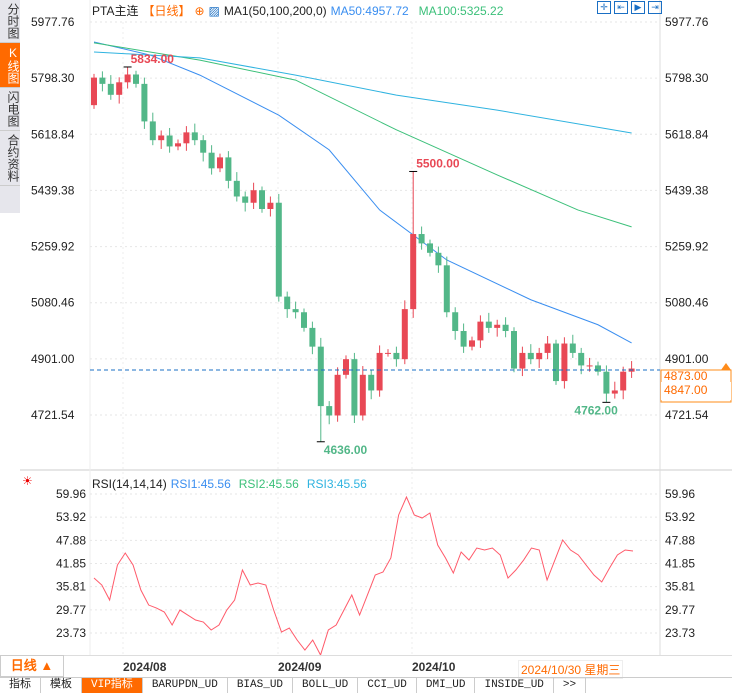  What do you see at coordinates (32, 666) in the screenshot?
I see `period-button: 日线 ▲` at bounding box center [32, 666].